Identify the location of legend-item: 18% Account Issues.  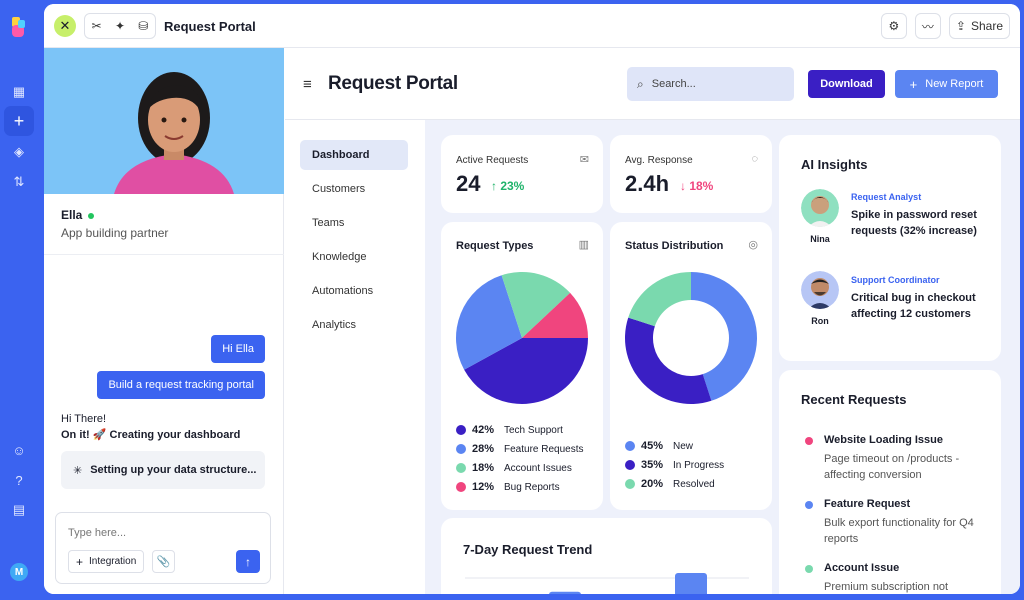
(514, 468).